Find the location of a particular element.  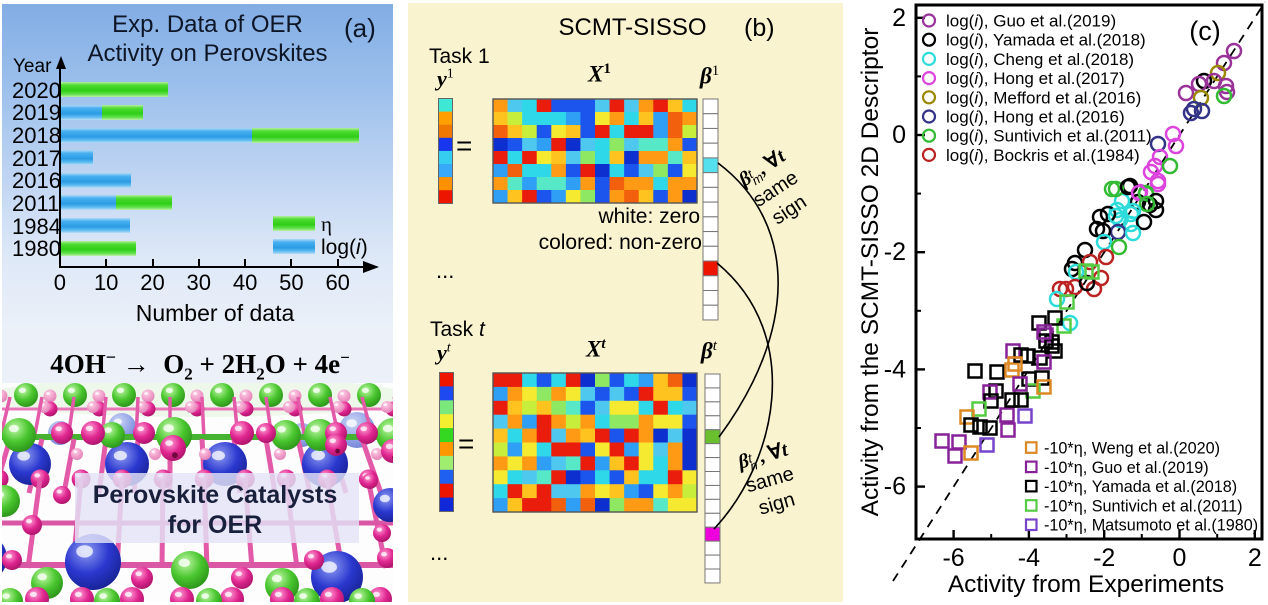

svg-text: Activity from Experiments is located at coordinates (1086, 584).